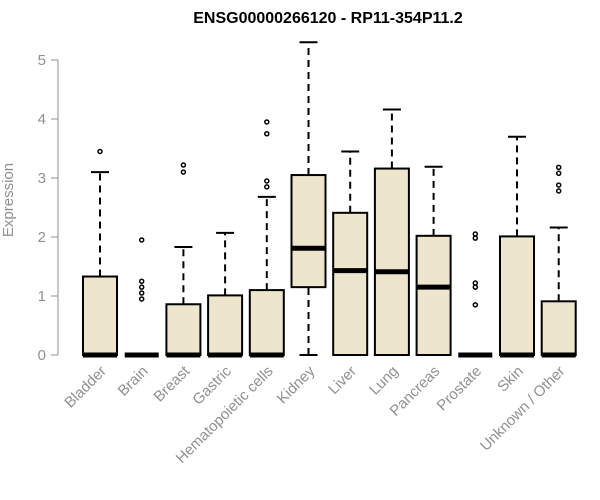 The image size is (600, 500). I want to click on y-axis-label: Expression, so click(8, 200).